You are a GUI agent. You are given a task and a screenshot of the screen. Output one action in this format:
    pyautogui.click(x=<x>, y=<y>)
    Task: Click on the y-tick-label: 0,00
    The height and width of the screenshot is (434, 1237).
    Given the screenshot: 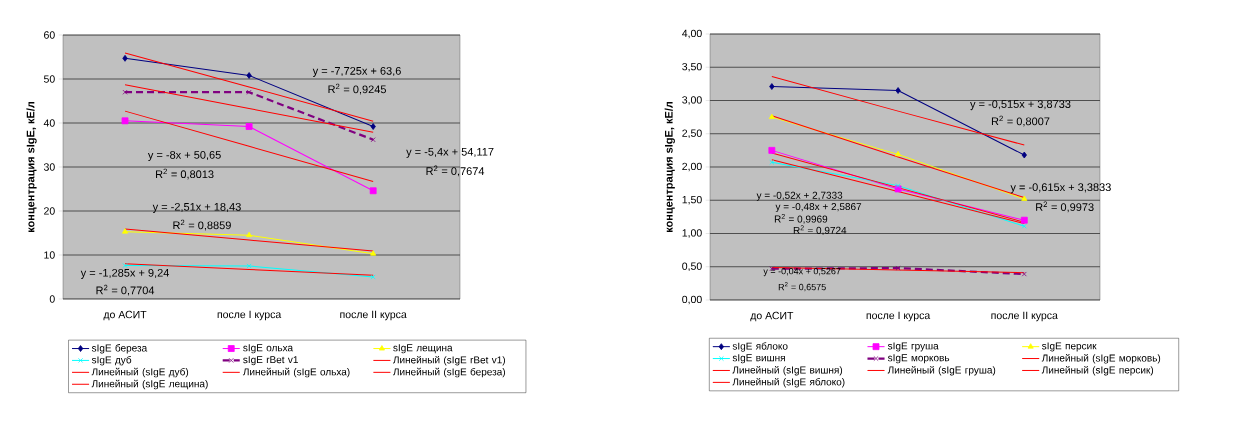 What is the action you would take?
    pyautogui.click(x=692, y=300)
    